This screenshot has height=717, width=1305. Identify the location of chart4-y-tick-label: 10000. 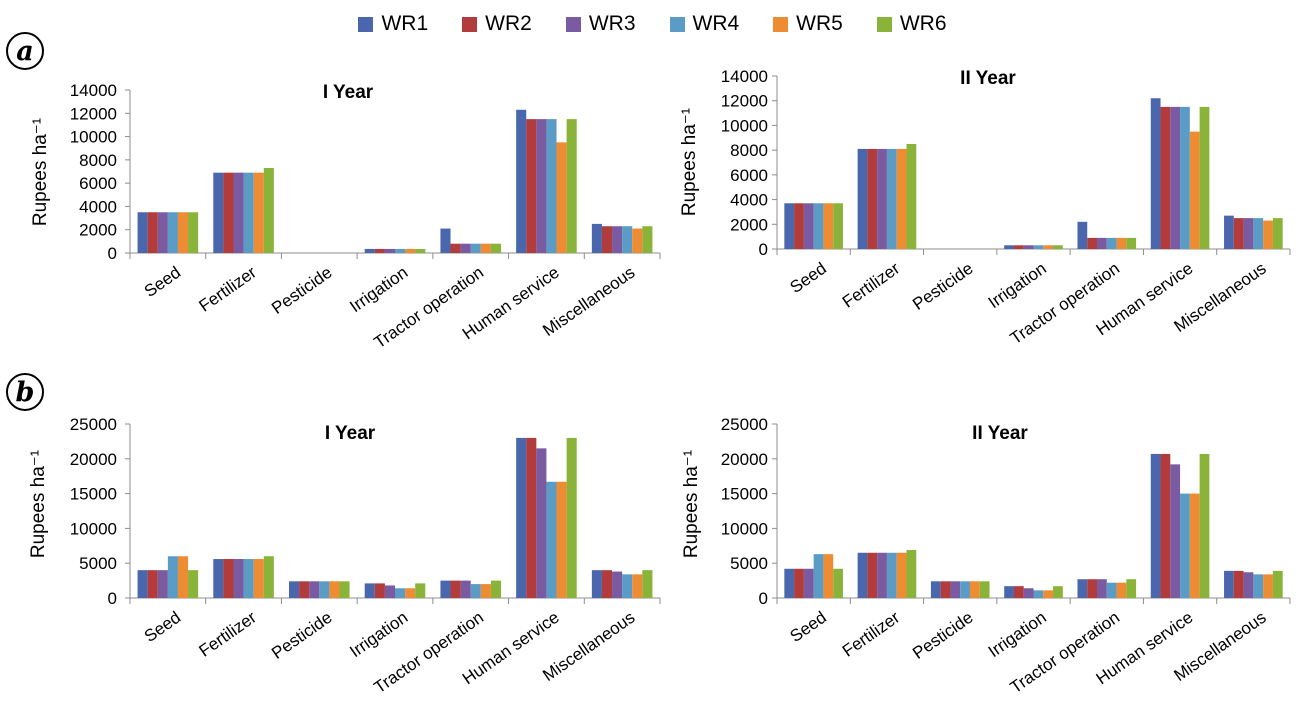
(744, 528).